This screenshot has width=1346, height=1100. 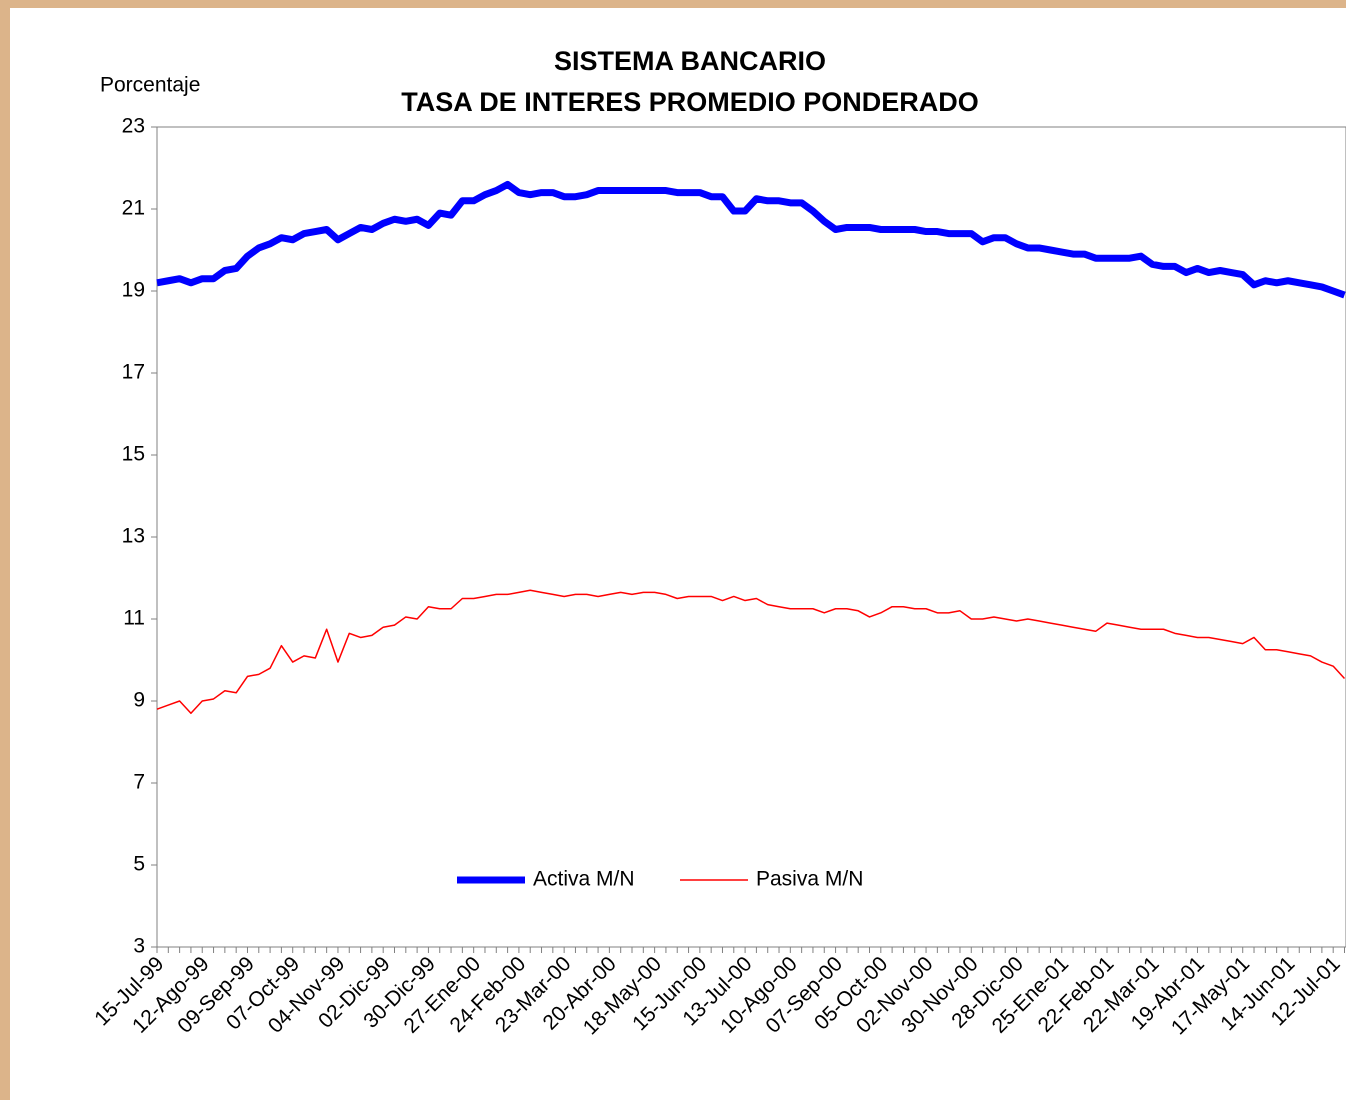 I want to click on legend-label: Pasiva M/N, so click(x=809, y=879).